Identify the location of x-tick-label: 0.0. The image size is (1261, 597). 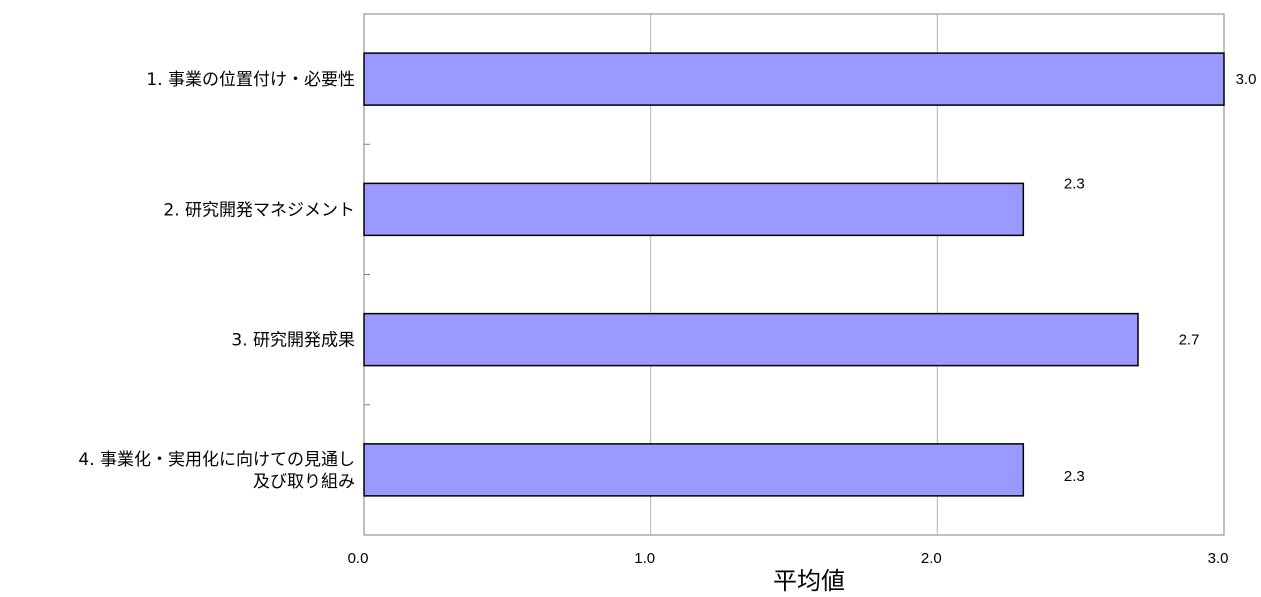
(358, 558).